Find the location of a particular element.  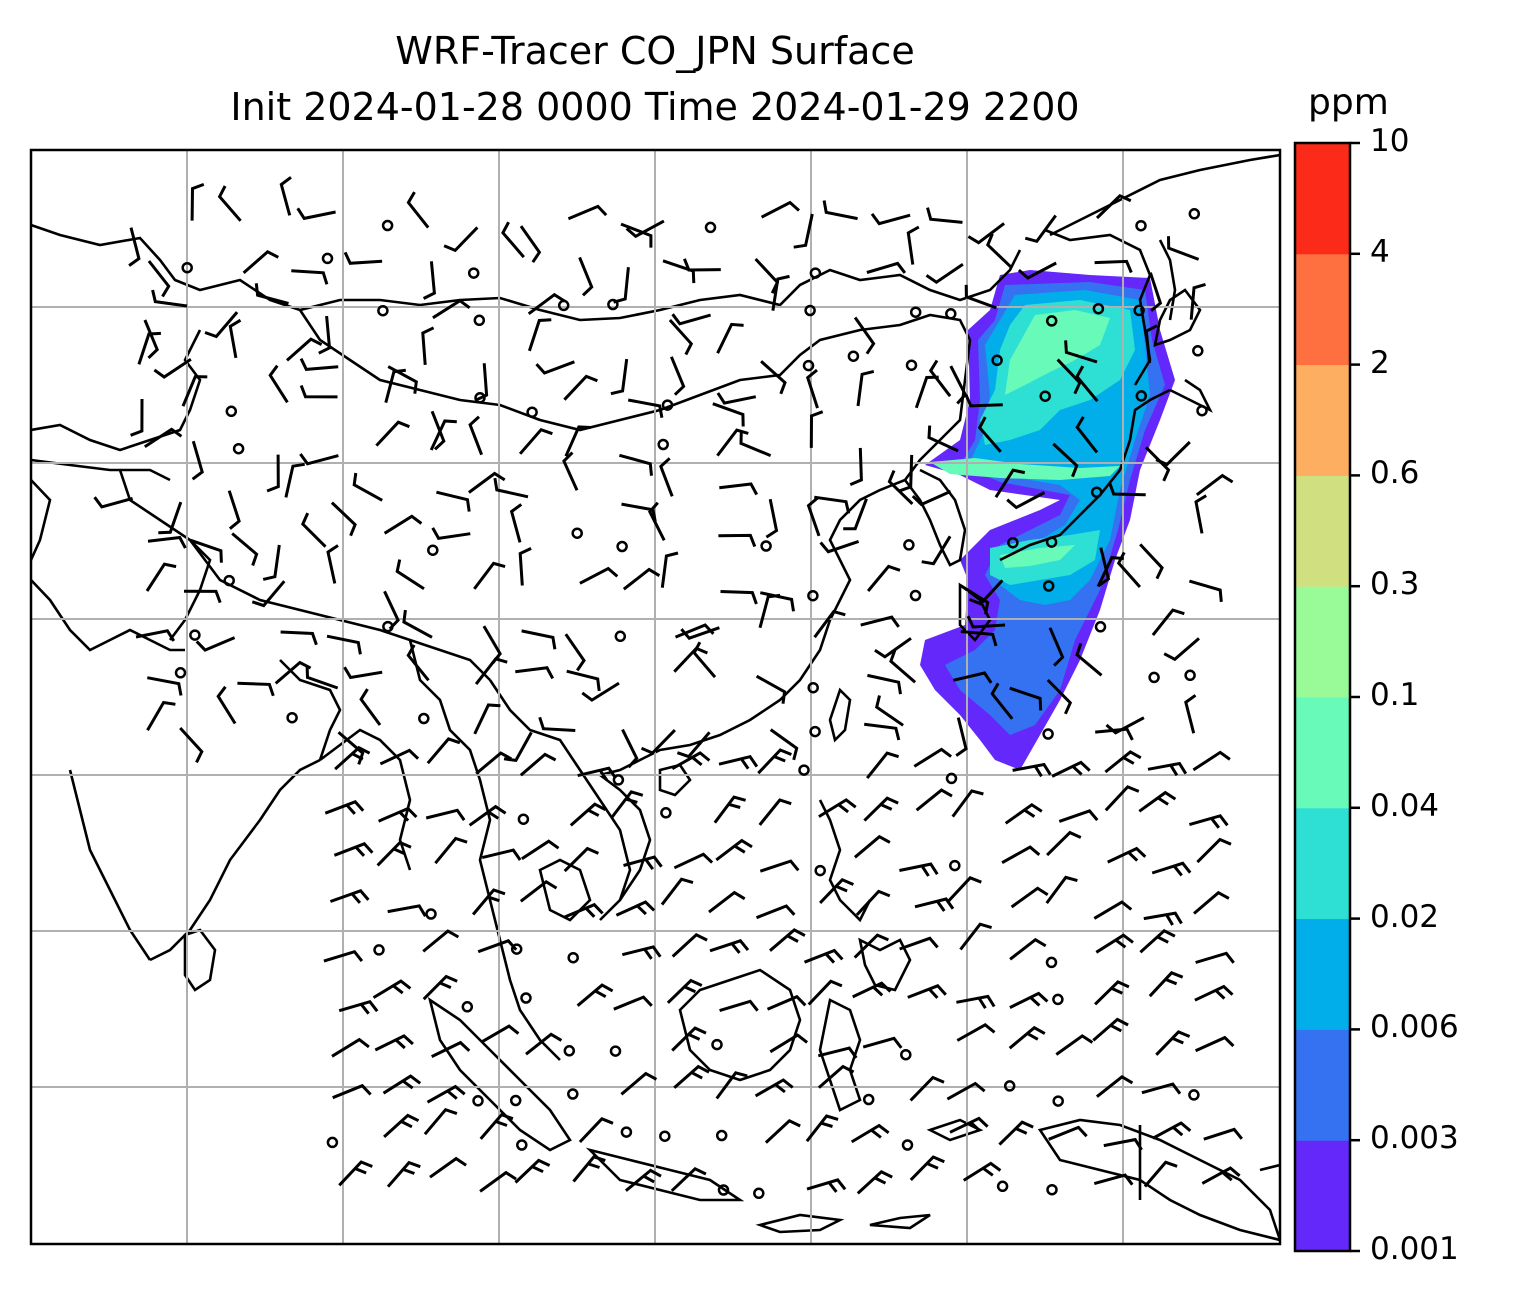

coast-gulf-thailand is located at coordinates (565, 890).